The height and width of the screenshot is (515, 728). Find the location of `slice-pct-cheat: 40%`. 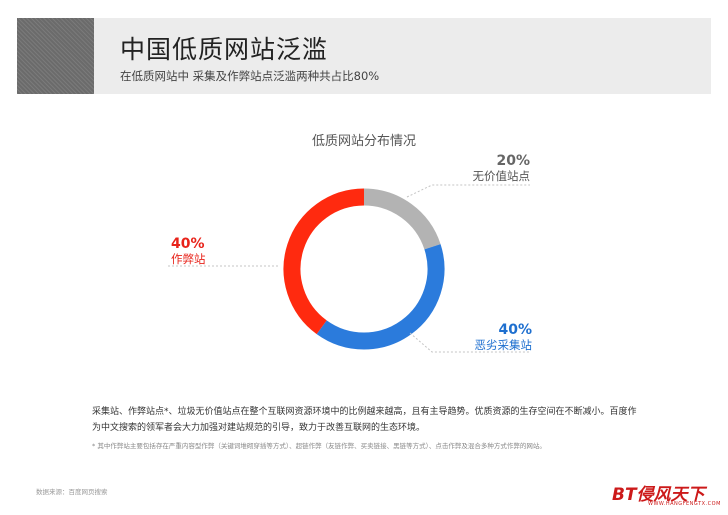

slice-pct-cheat: 40% is located at coordinates (188, 244).